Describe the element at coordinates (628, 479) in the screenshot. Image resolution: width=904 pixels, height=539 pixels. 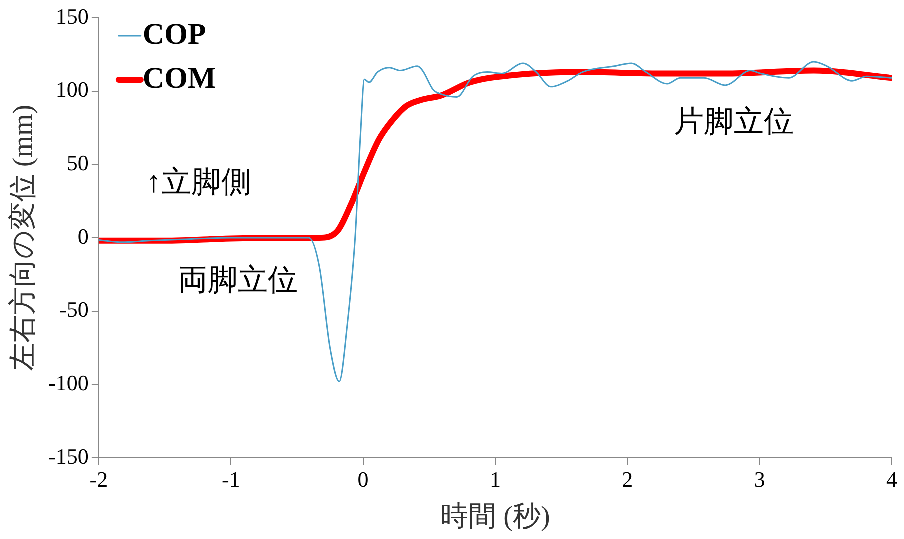
I see `x-tick-label: 2` at that location.